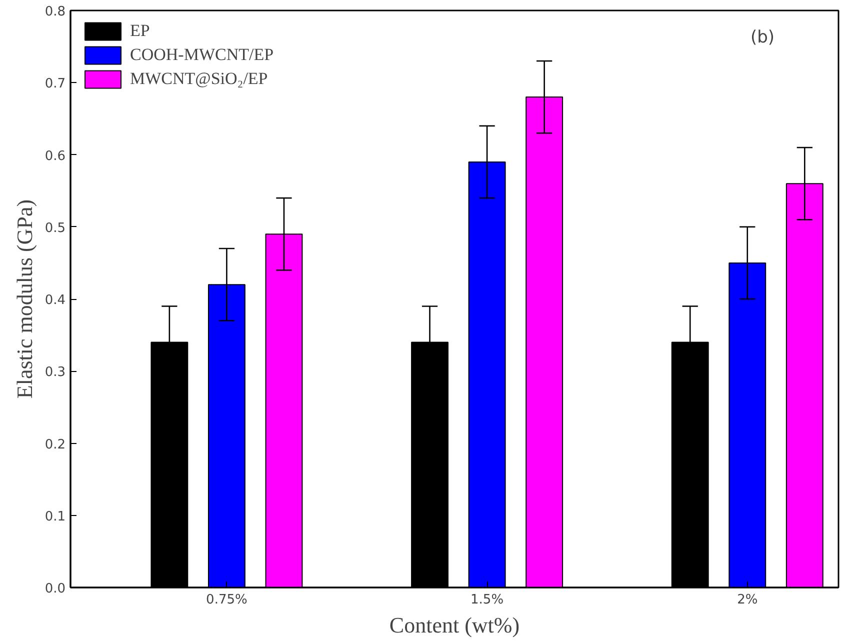 This screenshot has height=644, width=854. Describe the element at coordinates (55, 12) in the screenshot. I see `y-tick-label: 0.8` at that location.